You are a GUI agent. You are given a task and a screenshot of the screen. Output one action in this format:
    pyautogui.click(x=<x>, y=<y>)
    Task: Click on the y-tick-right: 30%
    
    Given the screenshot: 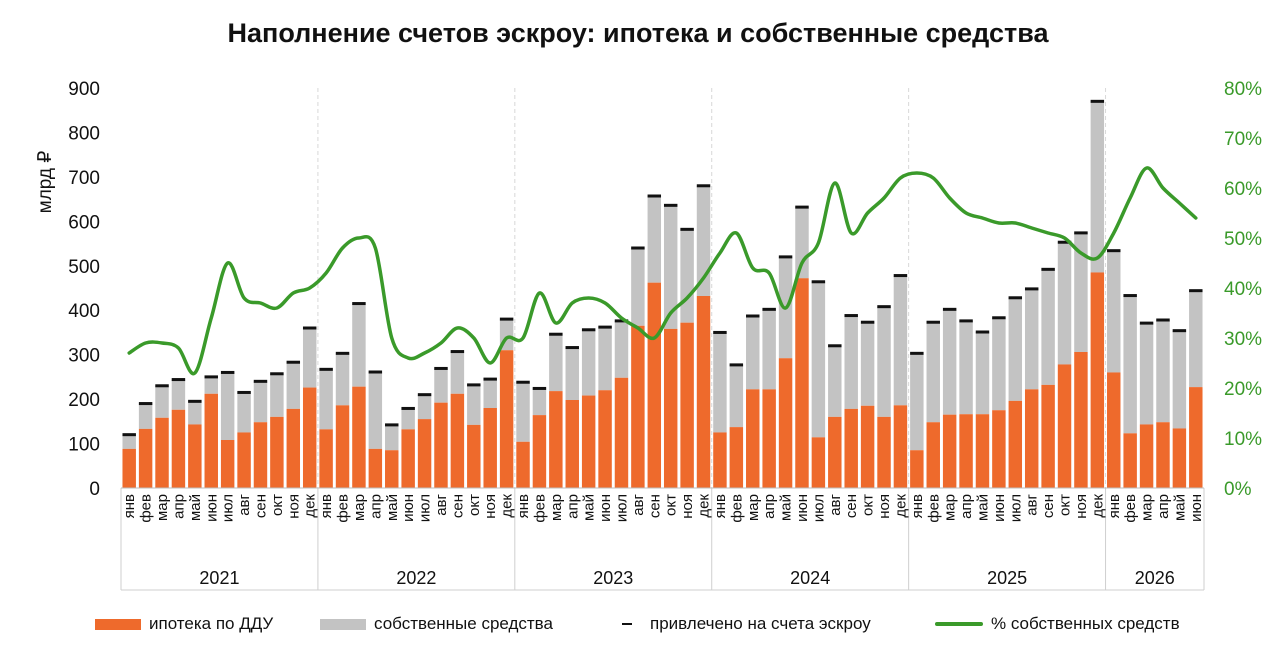 What is the action you would take?
    pyautogui.click(x=1243, y=339)
    